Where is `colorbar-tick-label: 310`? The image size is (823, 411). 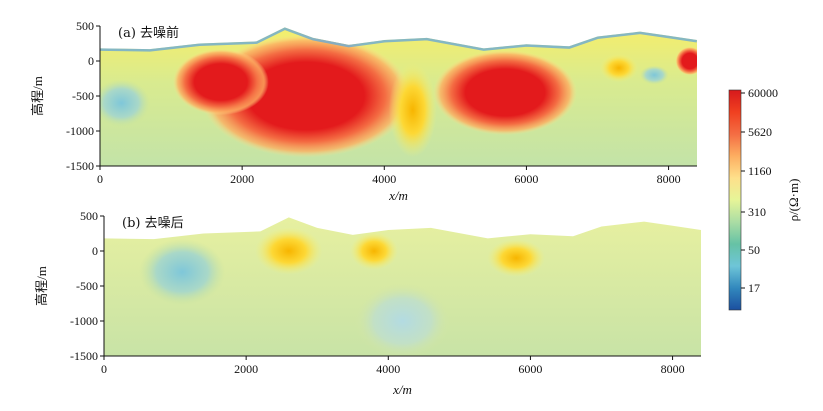
colorbar-tick-label: 310 is located at coordinates (757, 212).